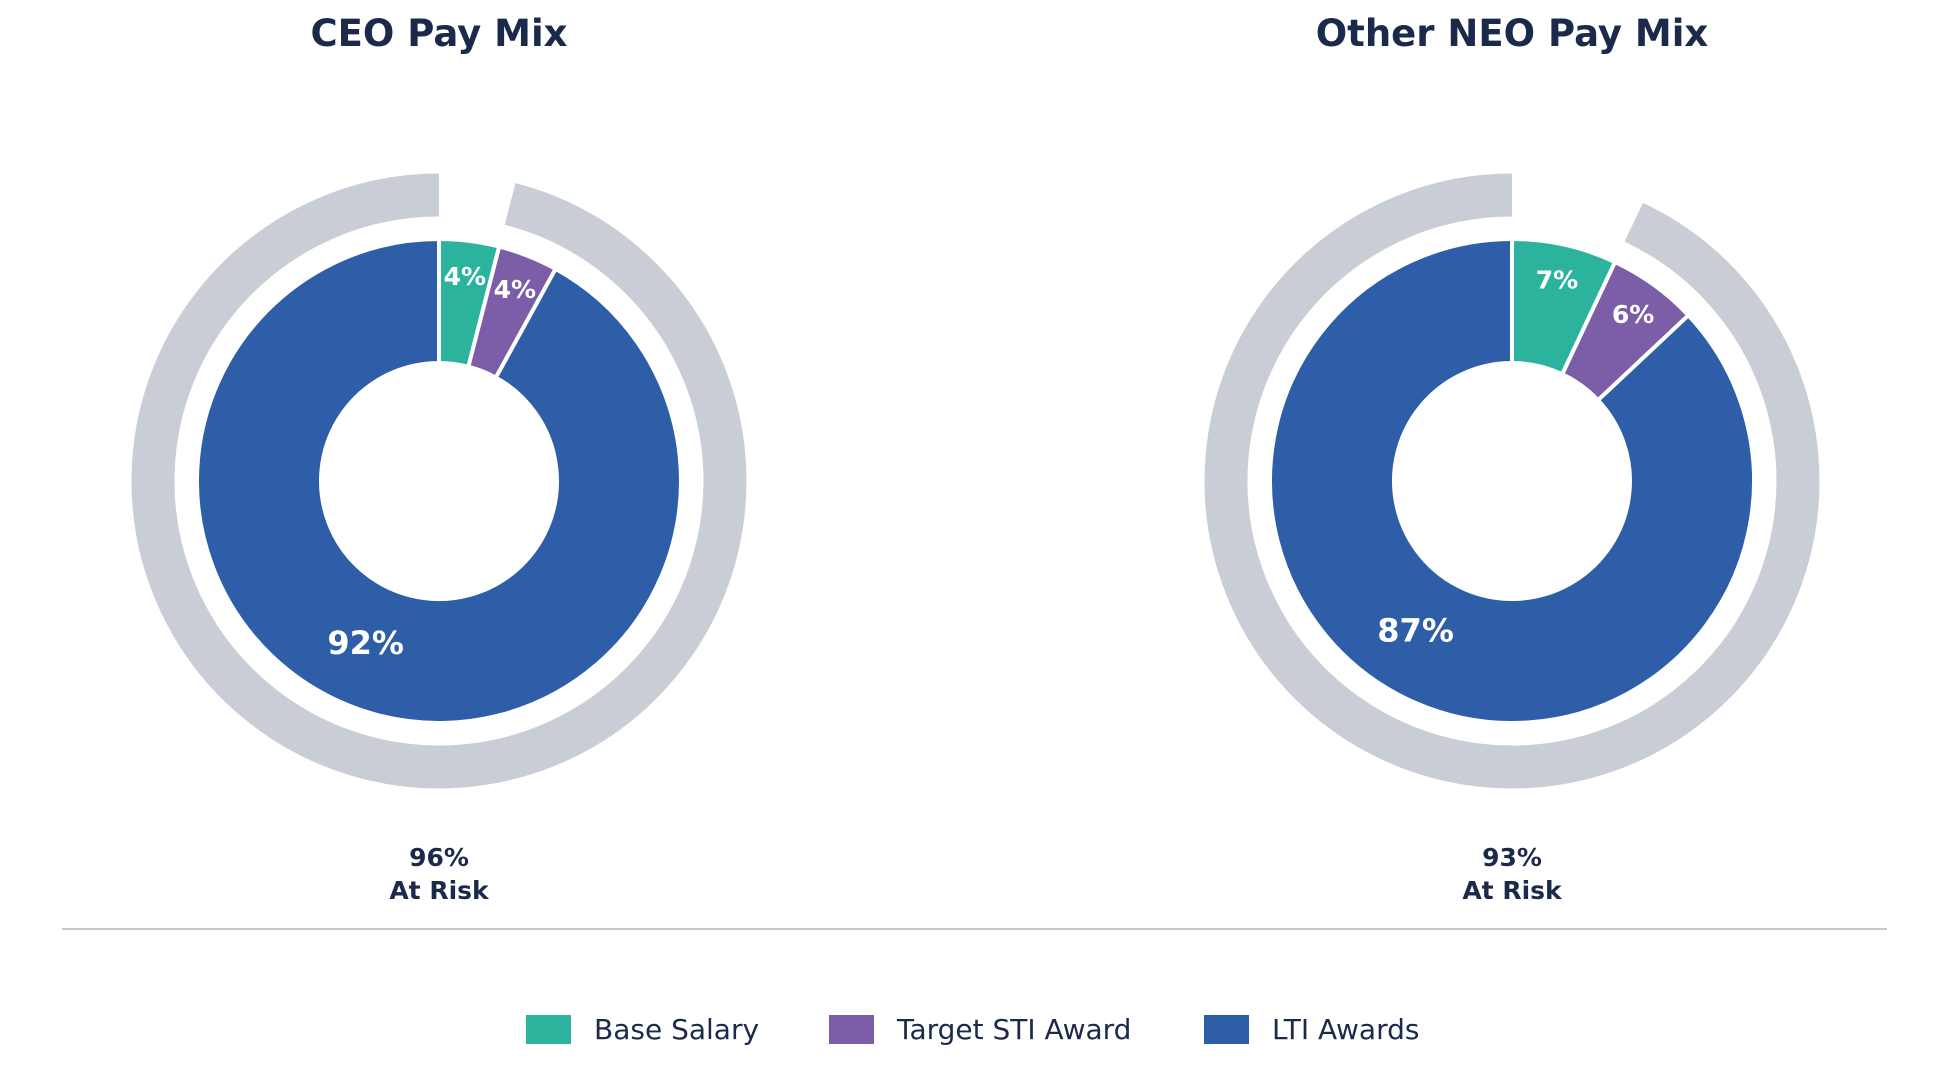 This screenshot has width=1939, height=1069. I want to click on legend-label: Base Salary, so click(676, 1029).